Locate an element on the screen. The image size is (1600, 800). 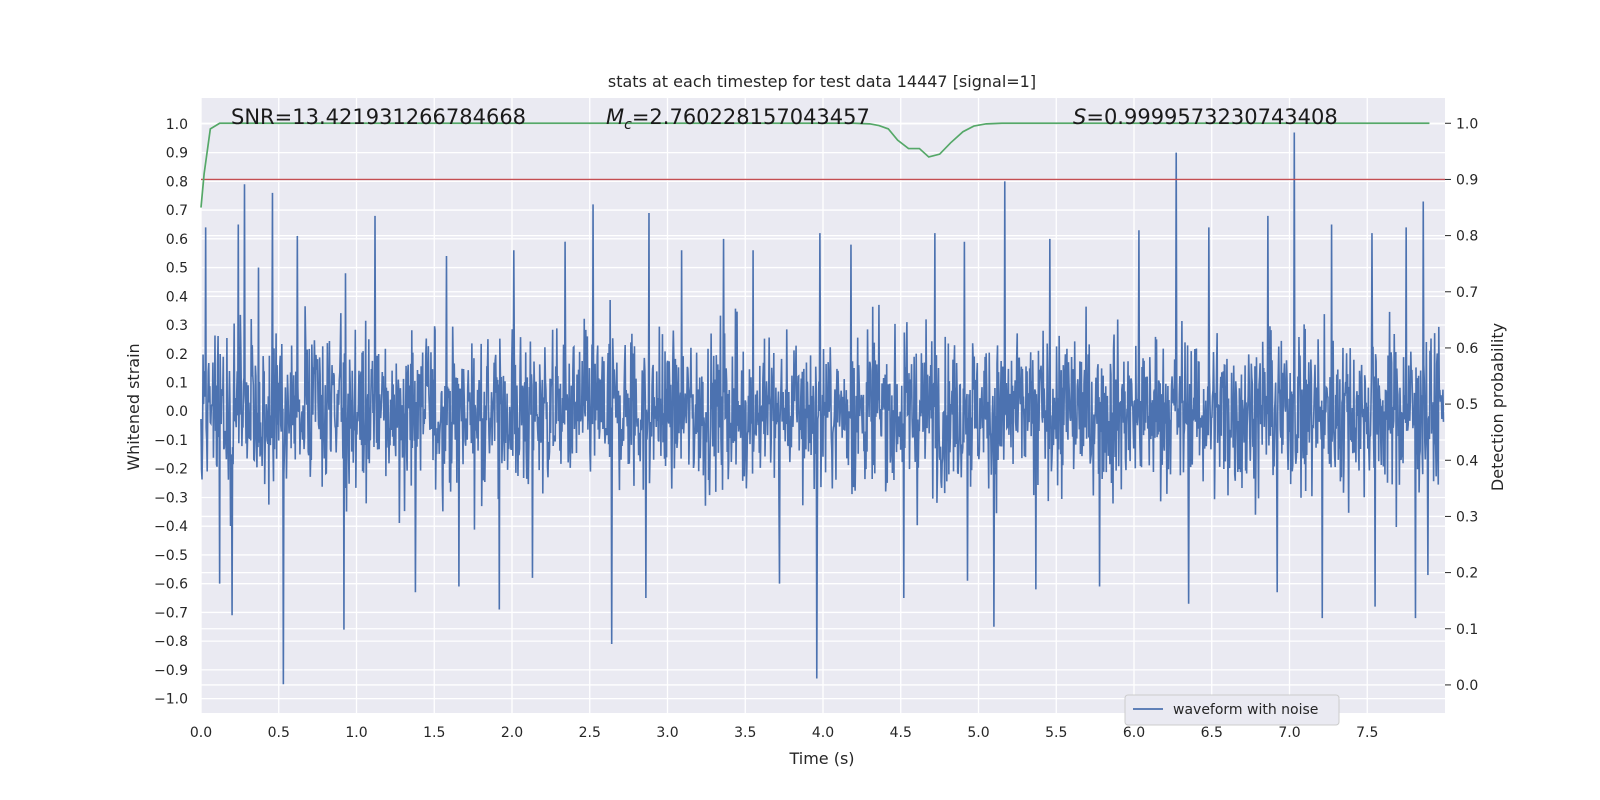
y-tick-label: 0.6 is located at coordinates (177, 240).